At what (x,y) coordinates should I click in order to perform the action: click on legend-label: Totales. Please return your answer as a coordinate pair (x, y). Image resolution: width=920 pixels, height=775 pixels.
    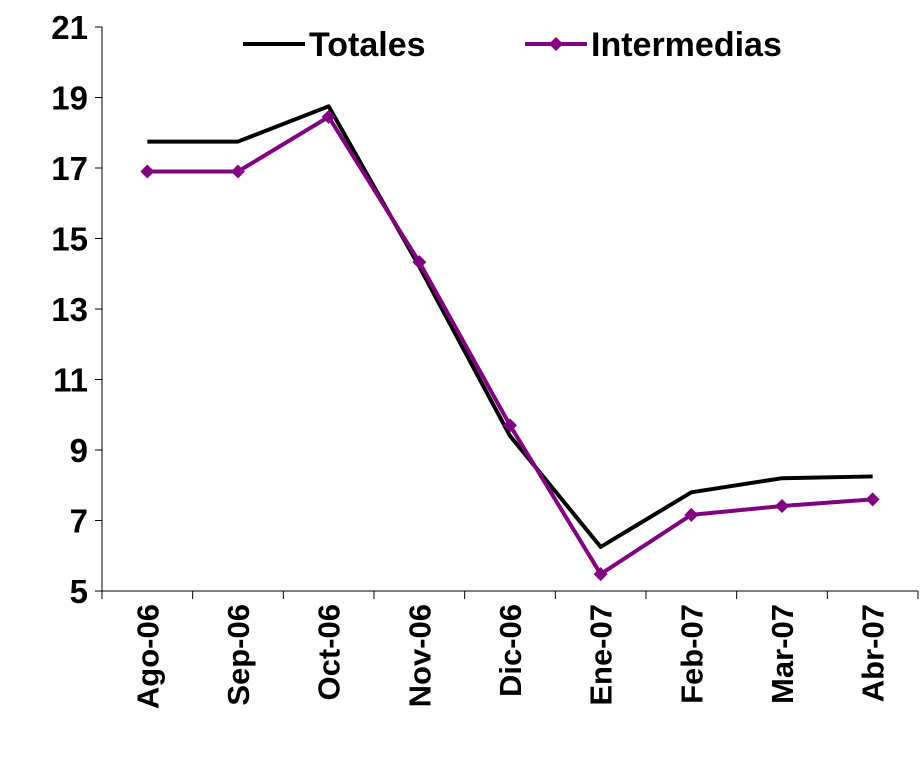
    Looking at the image, I should click on (367, 45).